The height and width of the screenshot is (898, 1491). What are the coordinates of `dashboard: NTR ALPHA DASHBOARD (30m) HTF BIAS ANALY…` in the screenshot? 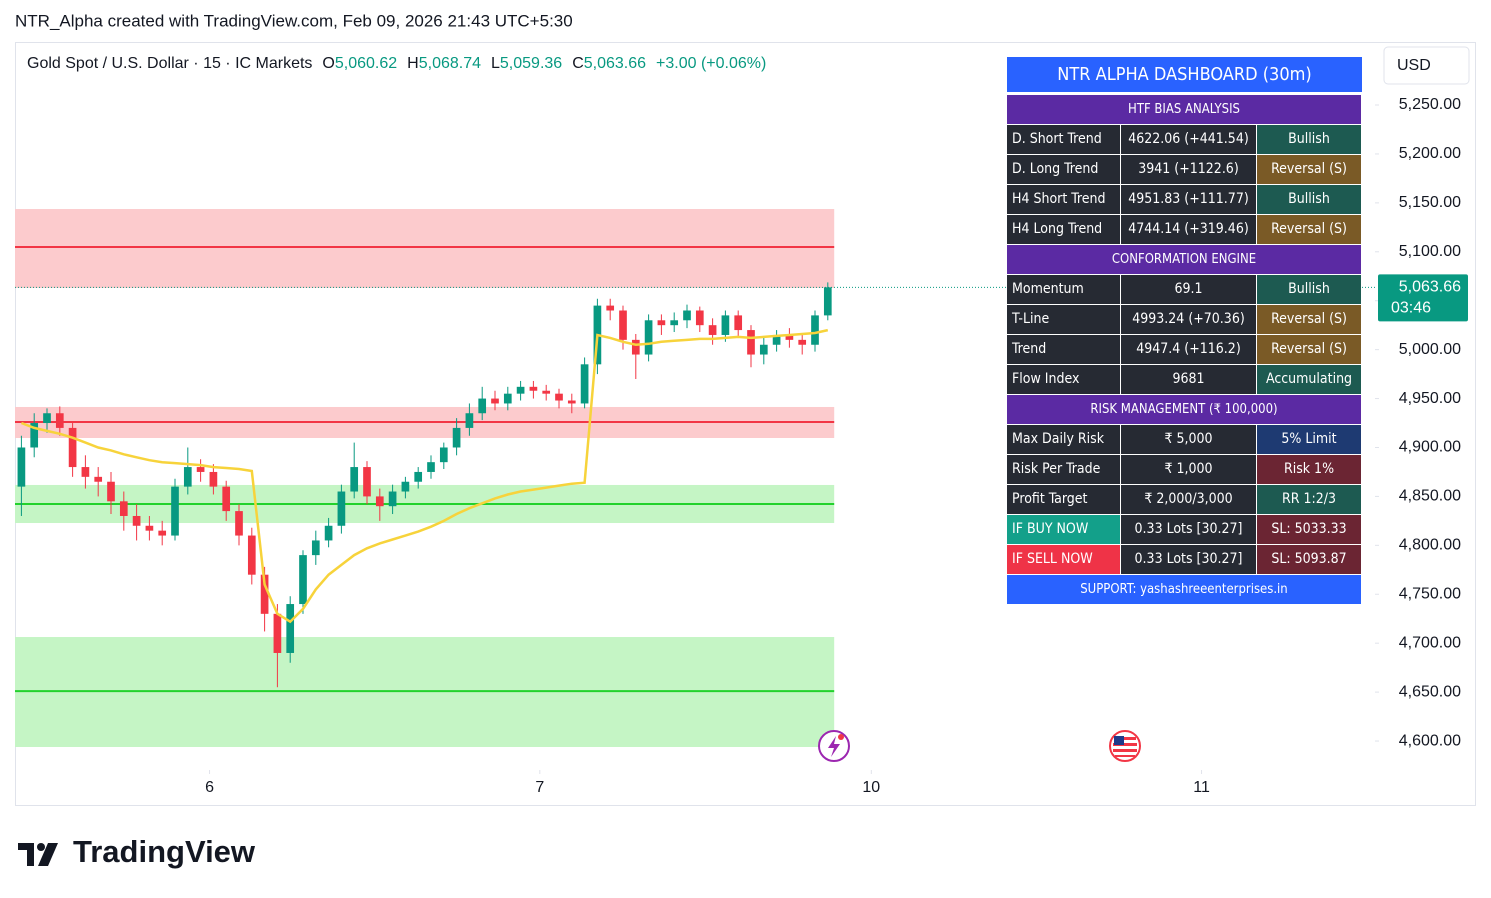 It's located at (1184, 331).